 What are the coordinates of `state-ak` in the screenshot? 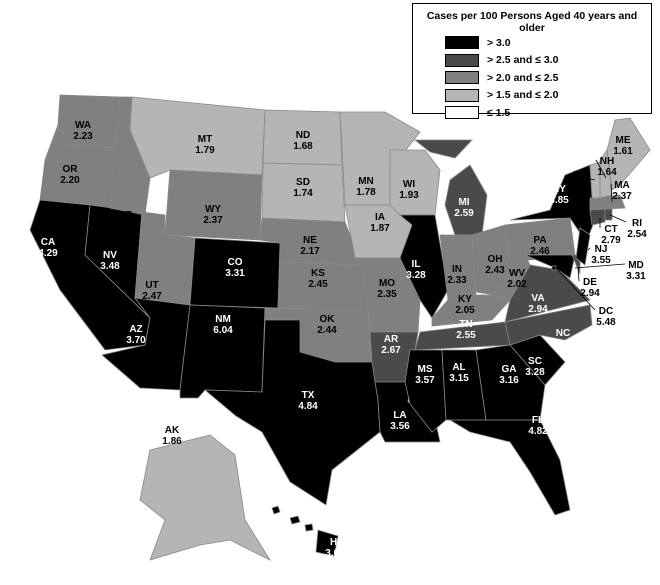 It's located at (205, 497).